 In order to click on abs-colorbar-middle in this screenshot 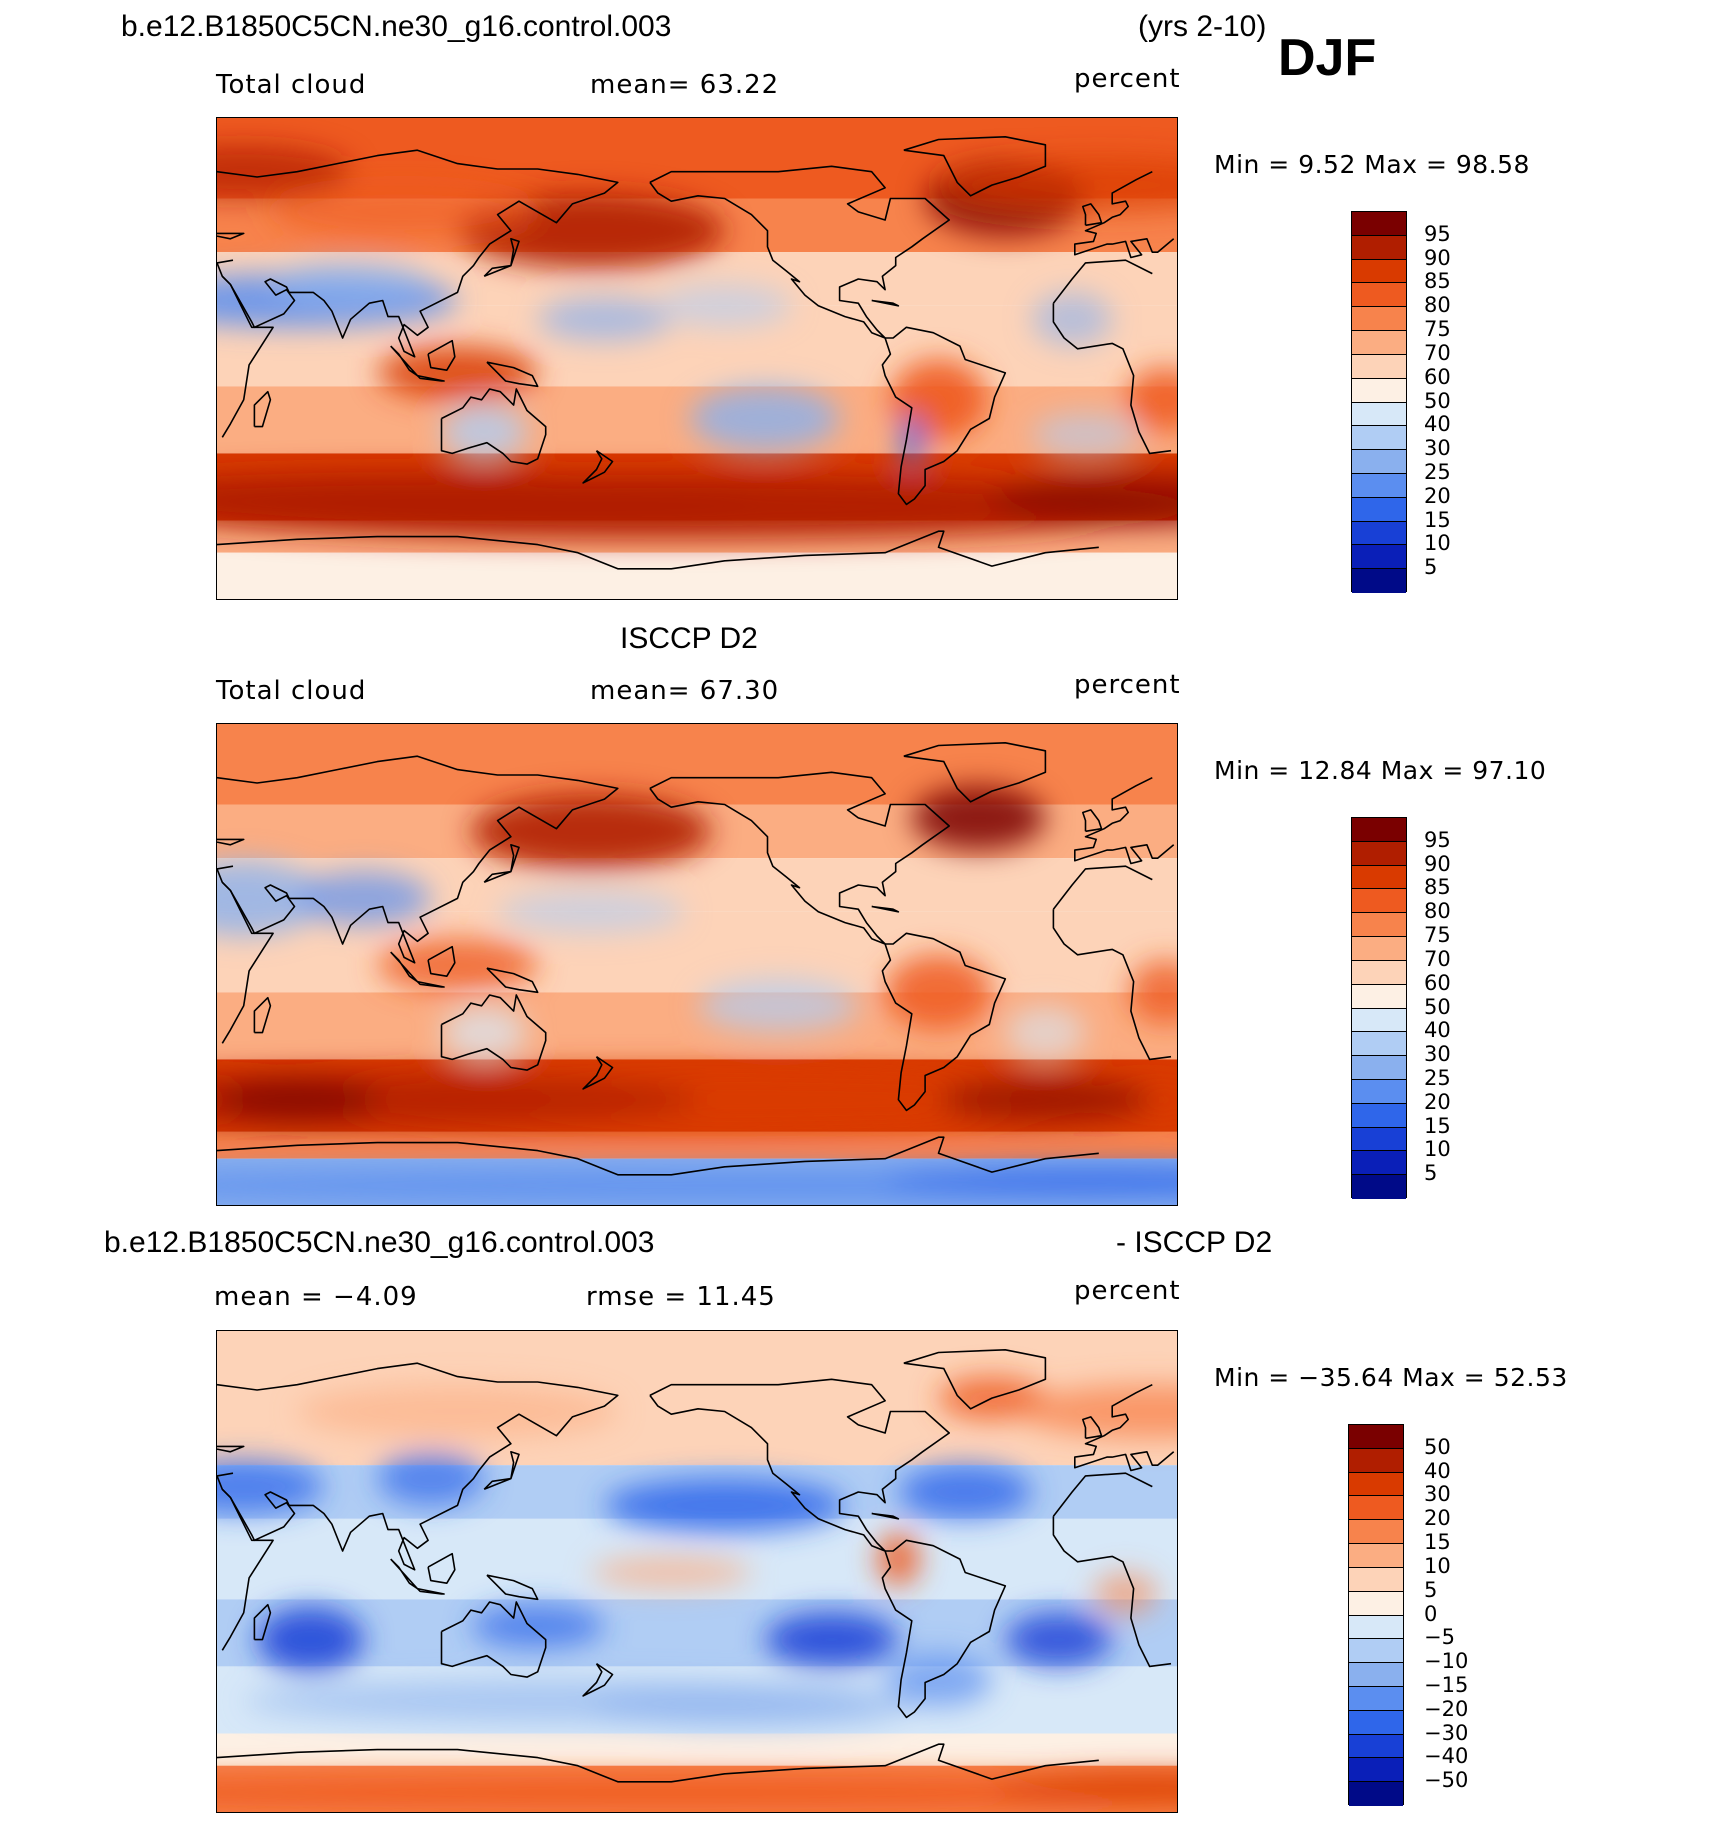, I will do `click(1379, 1008)`.